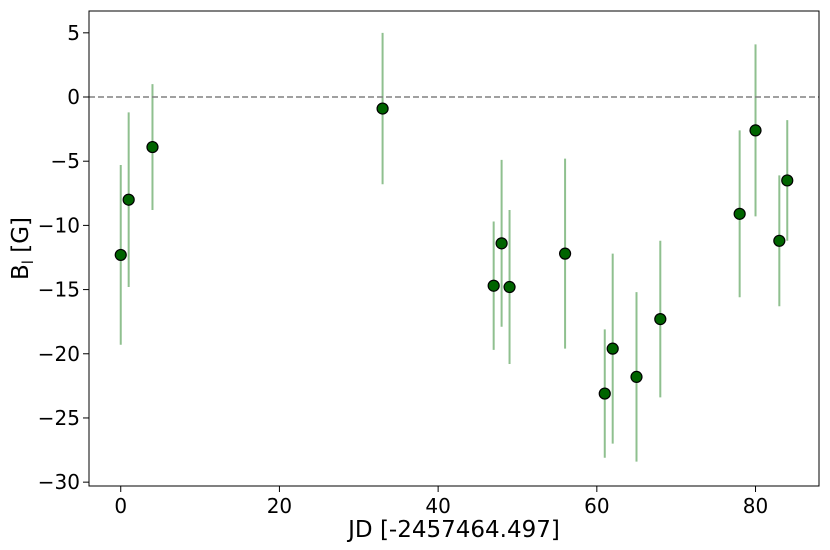 This screenshot has height=550, width=830. Describe the element at coordinates (755, 506) in the screenshot. I see `x-tick-label: 80` at that location.